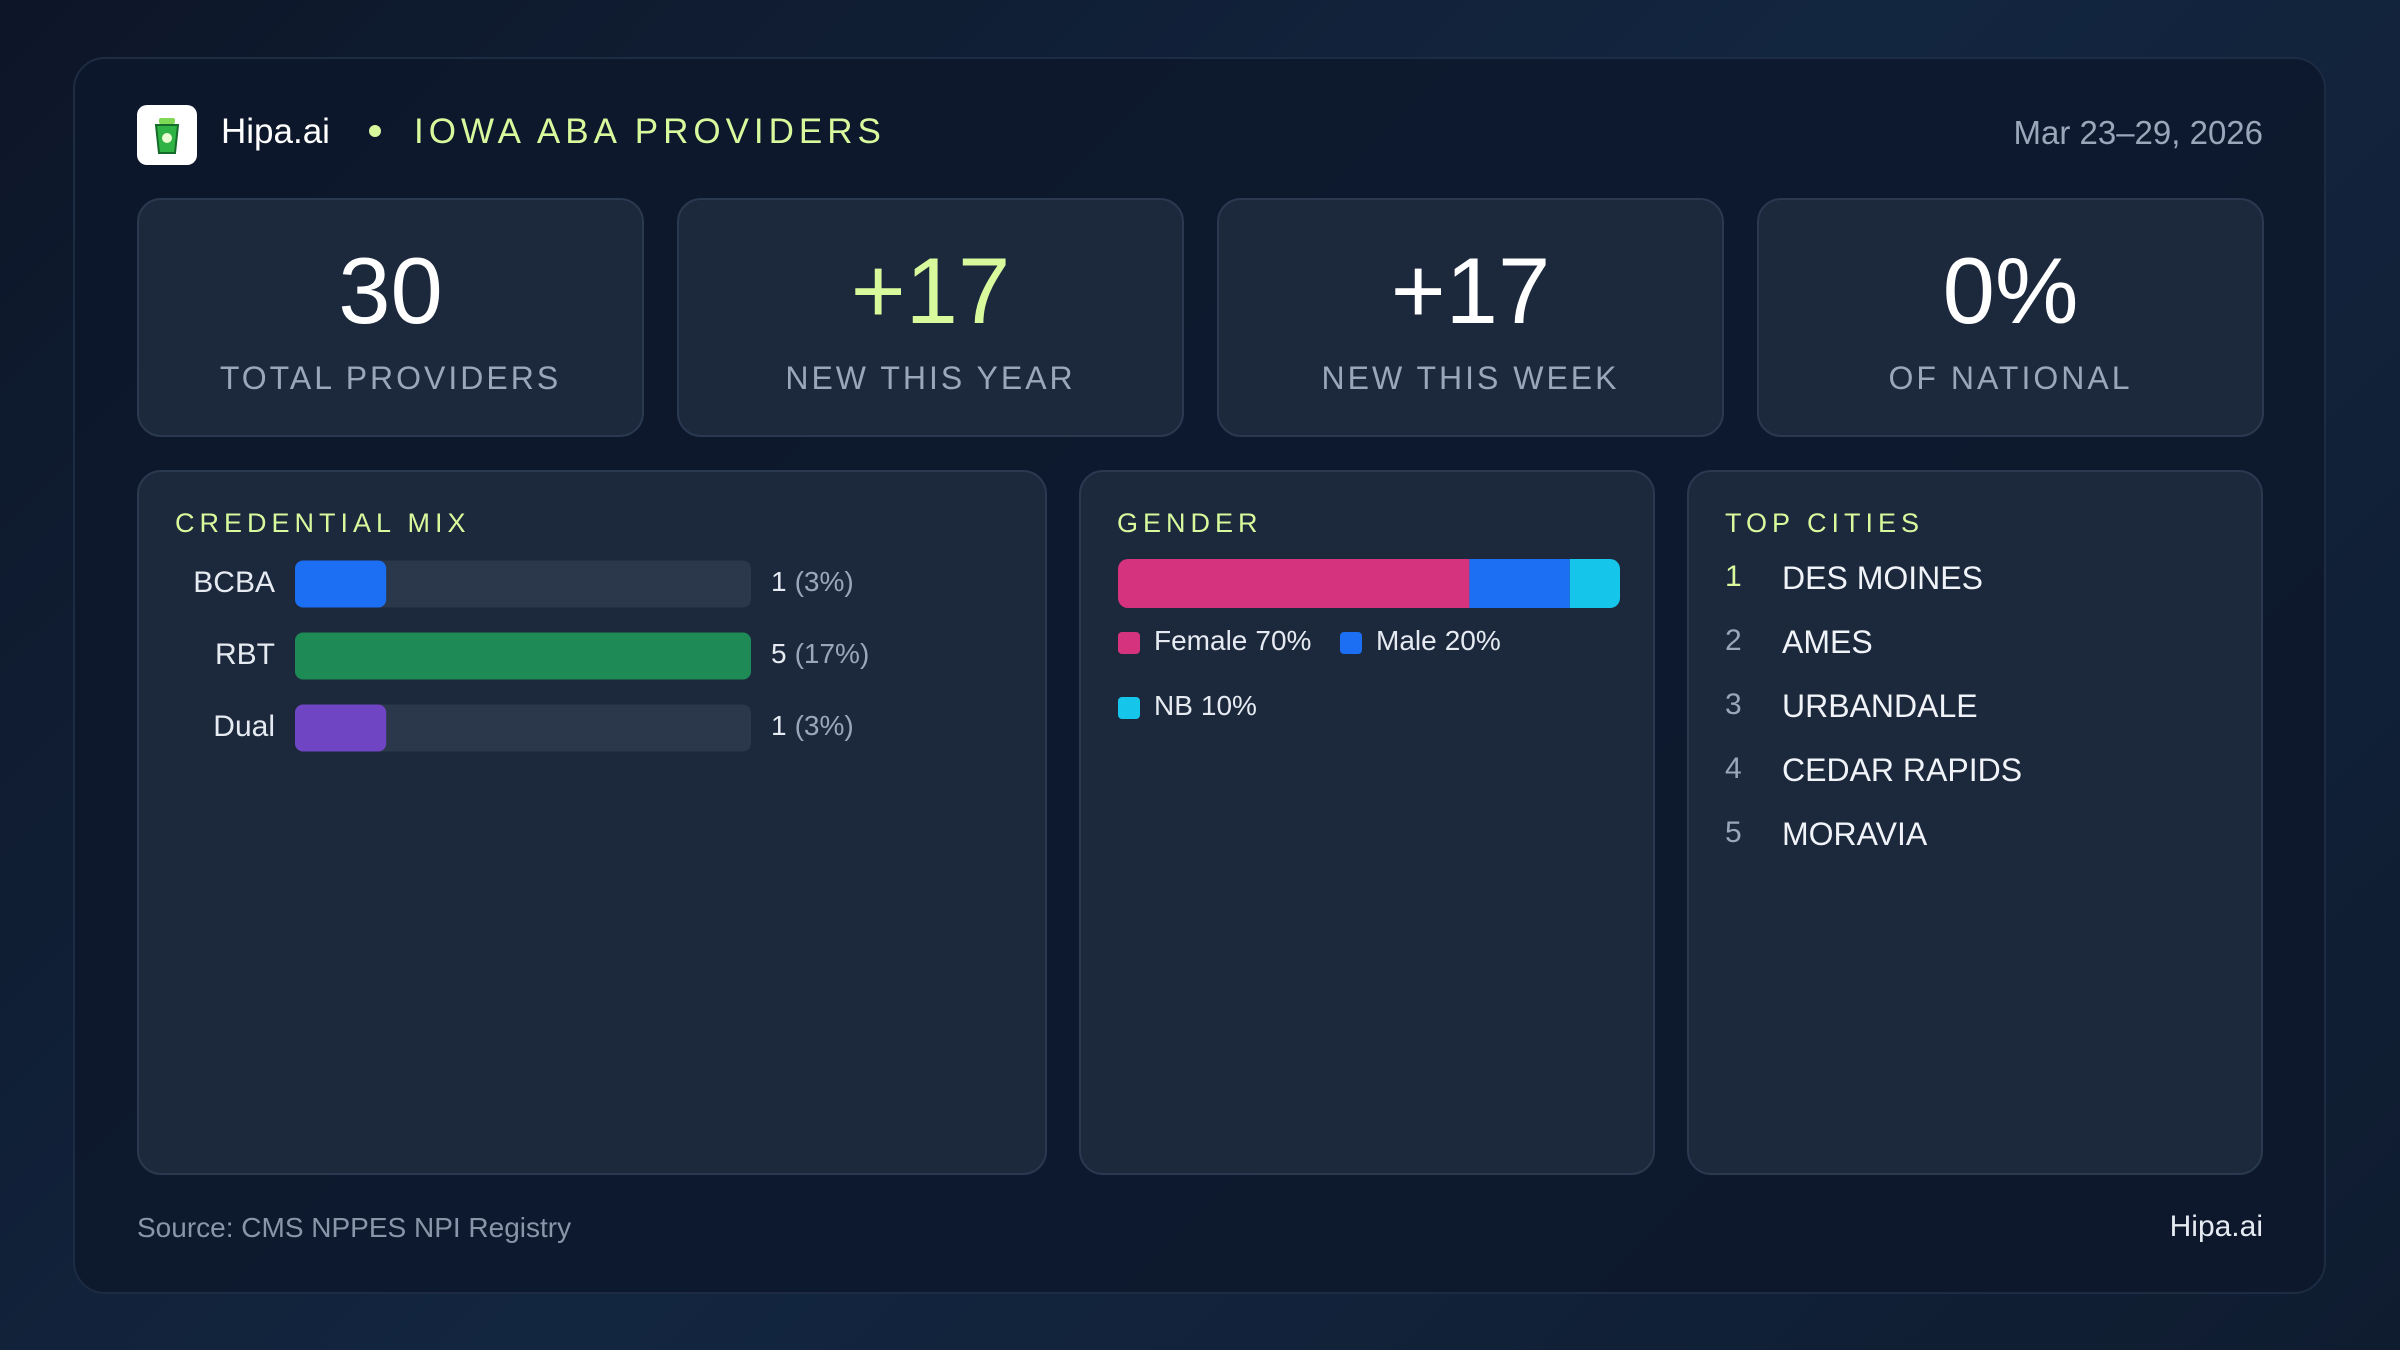  What do you see at coordinates (1369, 640) in the screenshot?
I see `gender-chart: Female 70% Male 20% NB 10%` at bounding box center [1369, 640].